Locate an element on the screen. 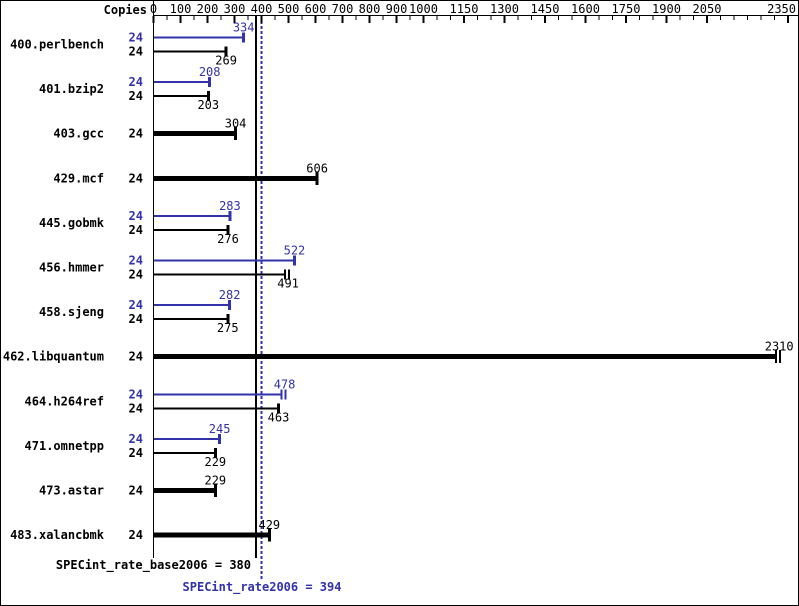  axis-tick-label: 100 is located at coordinates (181, 9).